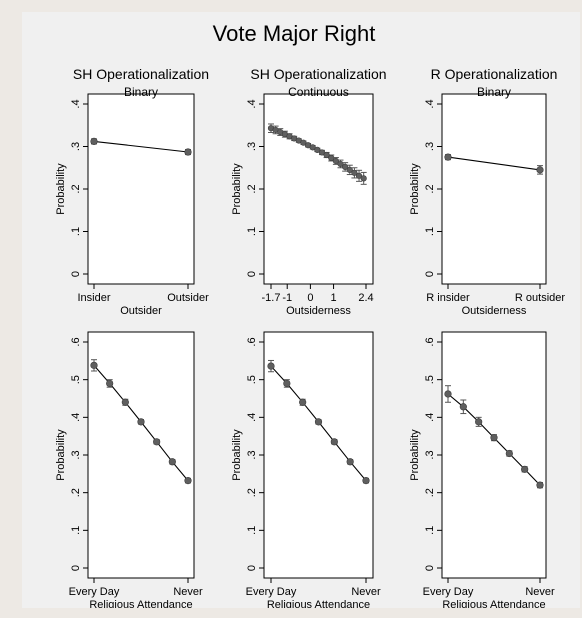  I want to click on figure-title: Vote Major Right, so click(294, 33).